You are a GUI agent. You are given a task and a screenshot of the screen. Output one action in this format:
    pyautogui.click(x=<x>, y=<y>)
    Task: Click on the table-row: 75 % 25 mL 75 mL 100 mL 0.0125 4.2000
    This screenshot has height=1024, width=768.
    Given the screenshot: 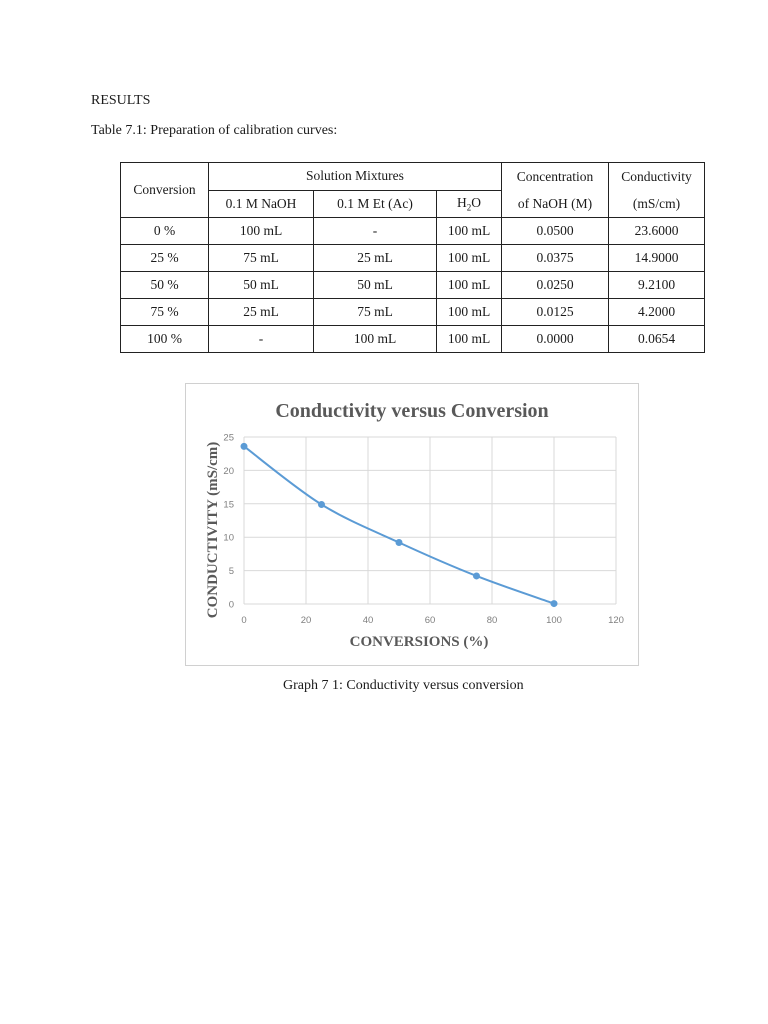 What is the action you would take?
    pyautogui.click(x=412, y=312)
    